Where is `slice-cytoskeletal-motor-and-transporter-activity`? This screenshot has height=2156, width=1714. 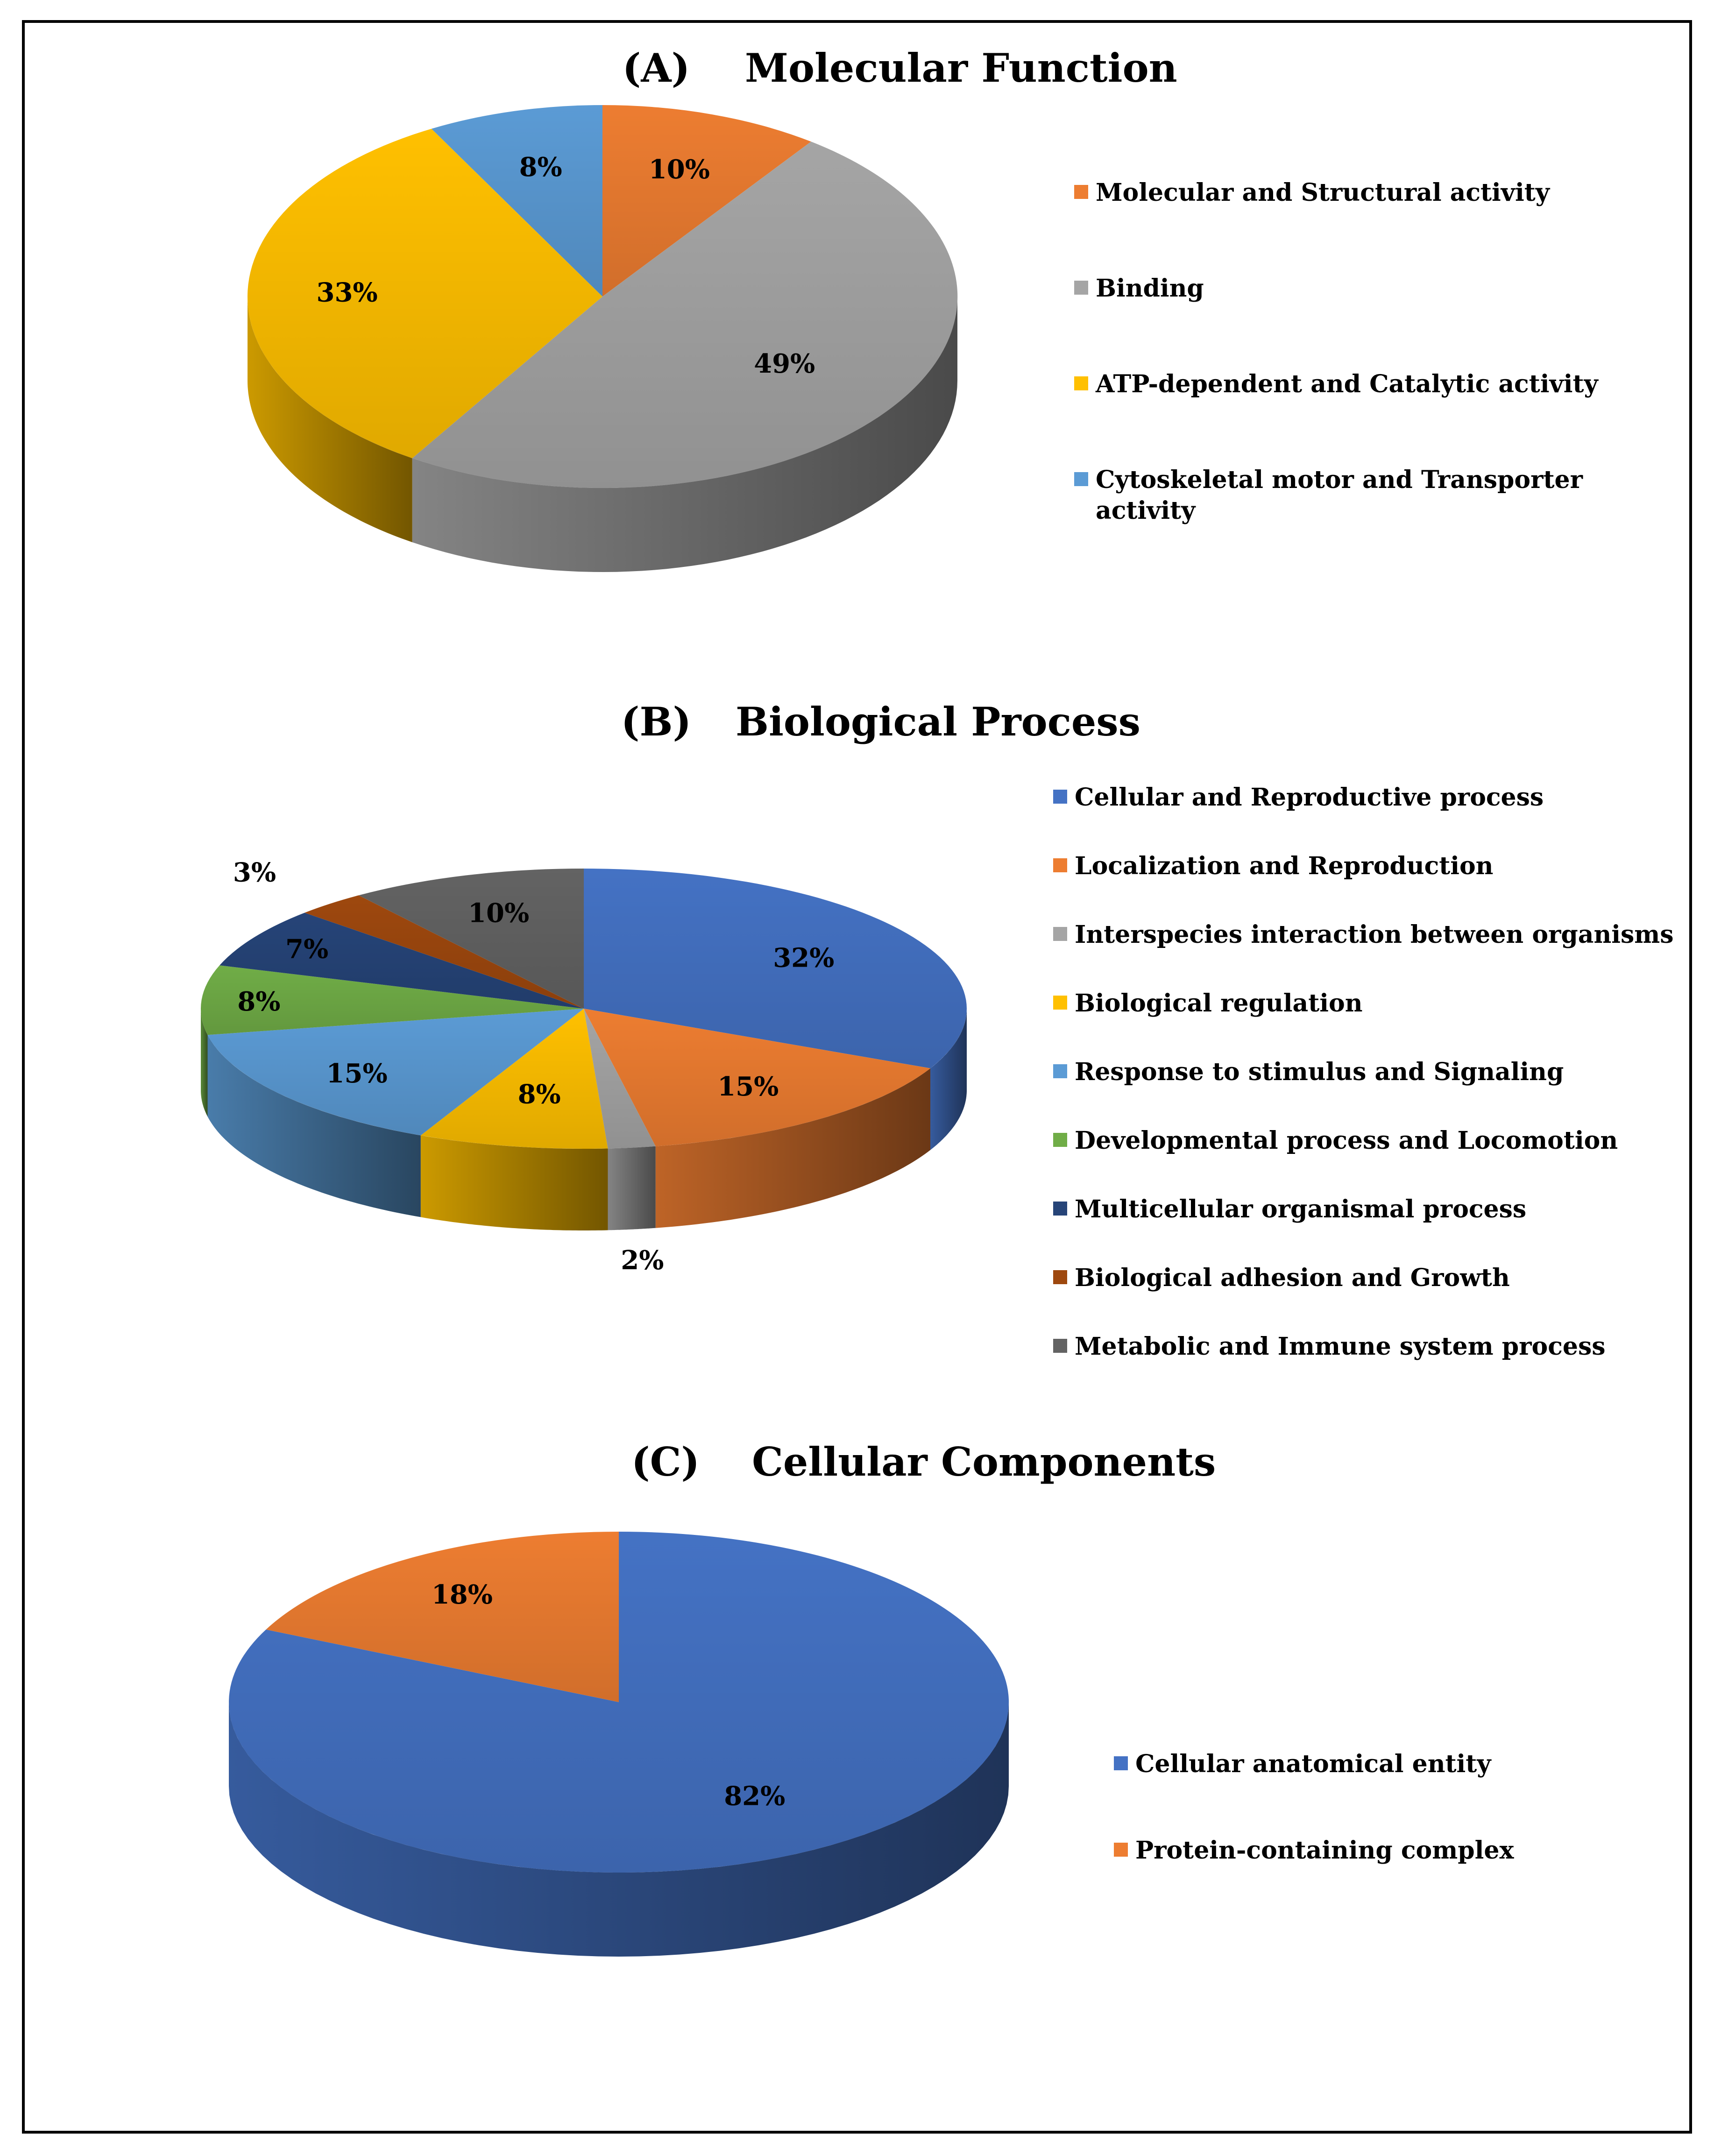
slice-cytoskeletal-motor-and-transporter-activity is located at coordinates (516, 201).